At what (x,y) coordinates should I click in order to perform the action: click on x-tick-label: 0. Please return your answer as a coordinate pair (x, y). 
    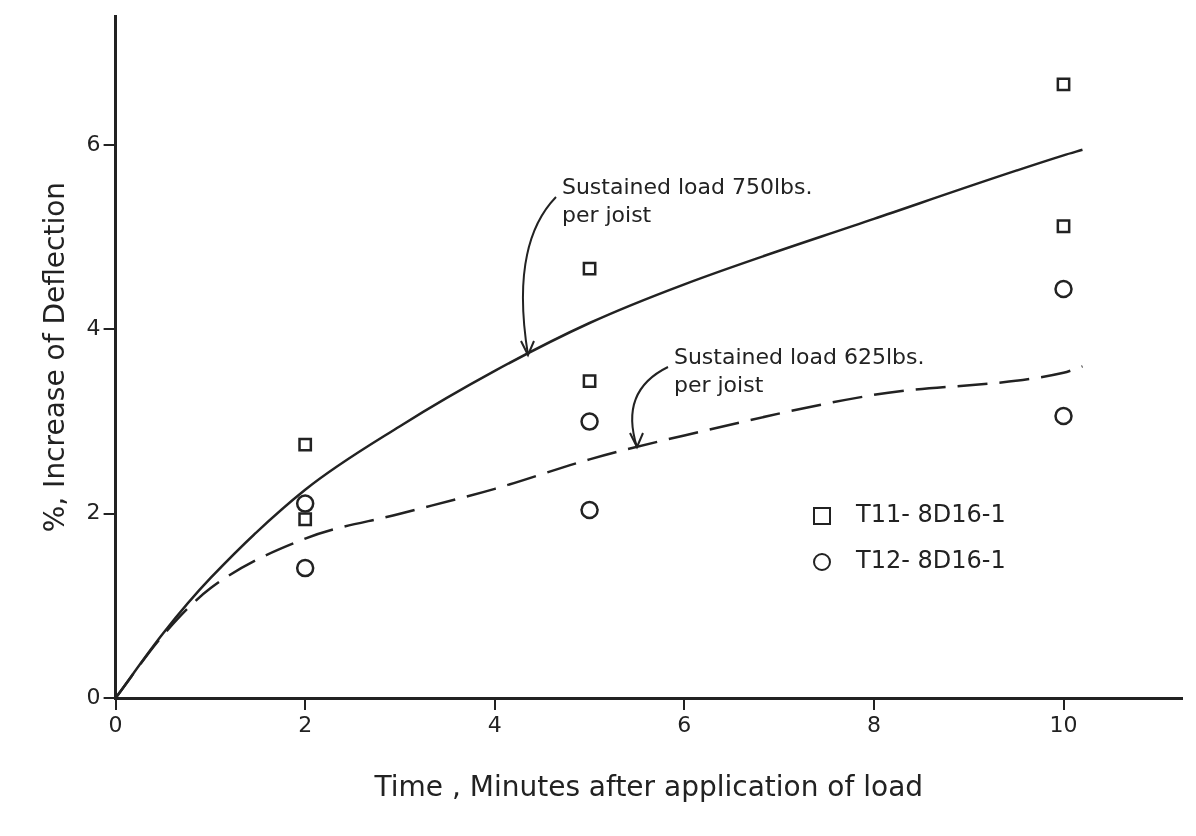
    Looking at the image, I should click on (115, 724).